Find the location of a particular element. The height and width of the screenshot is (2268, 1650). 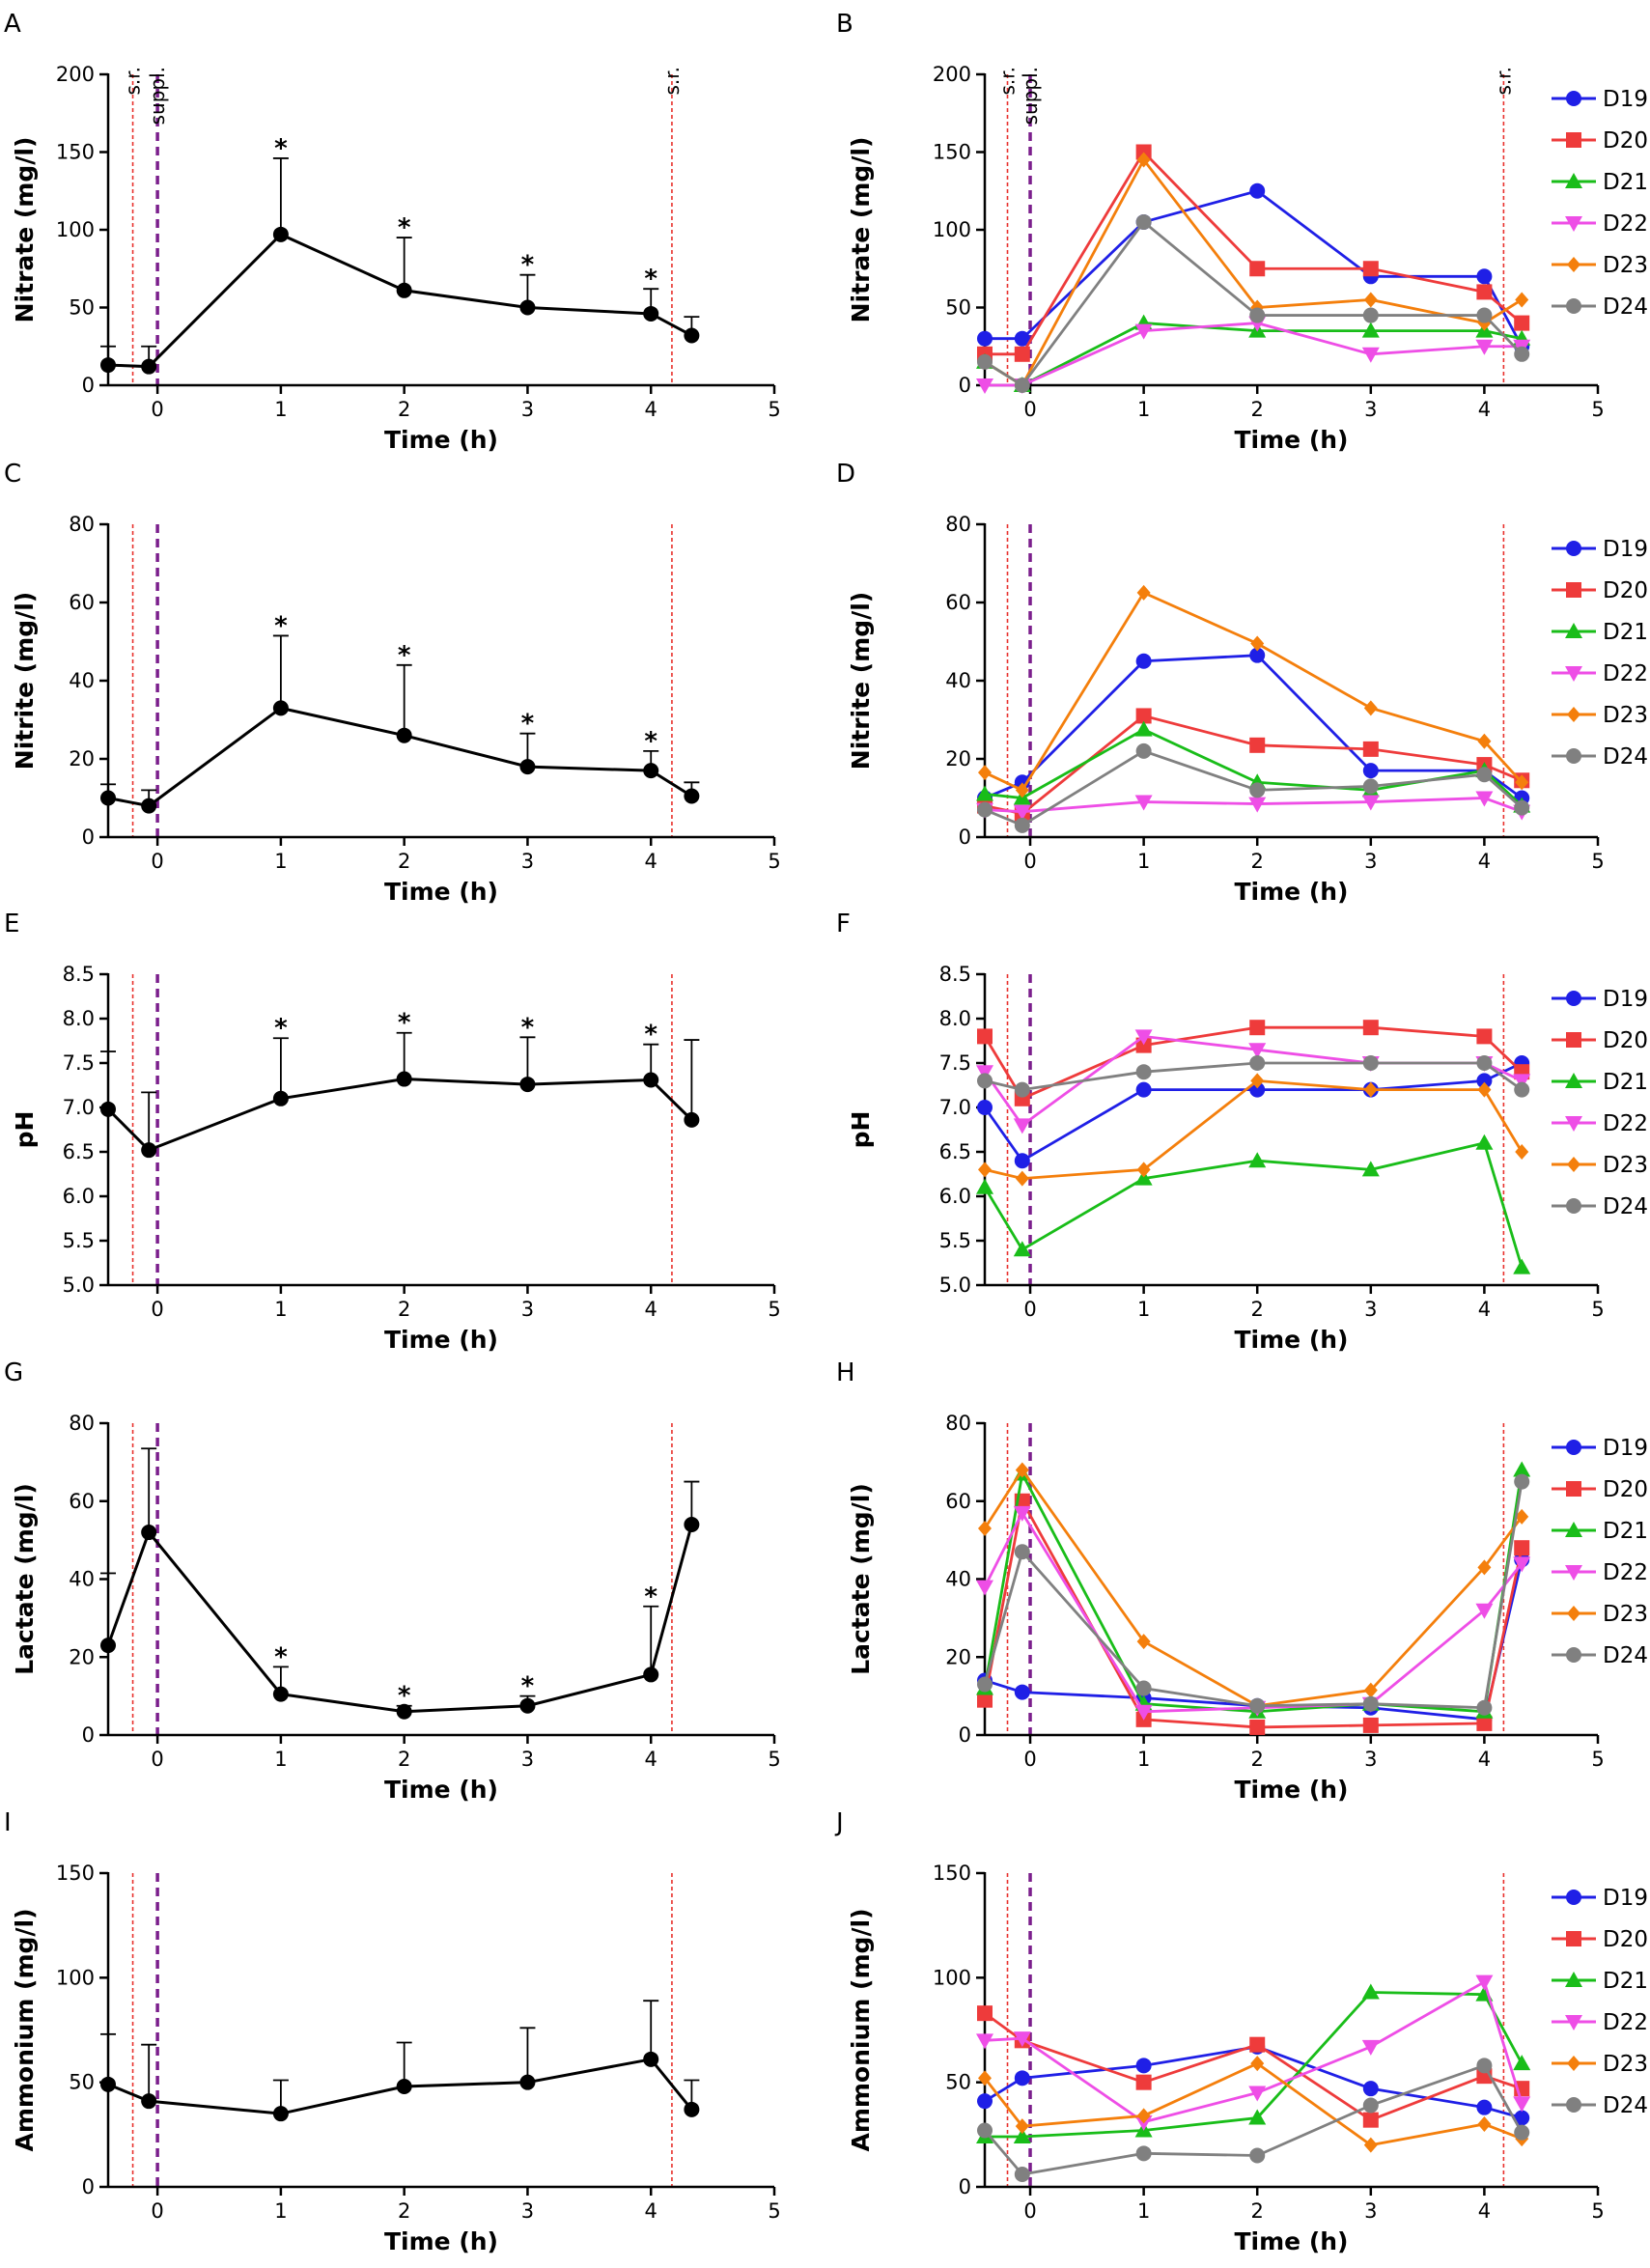

y-tick-label: 50 is located at coordinates (958, 2082).